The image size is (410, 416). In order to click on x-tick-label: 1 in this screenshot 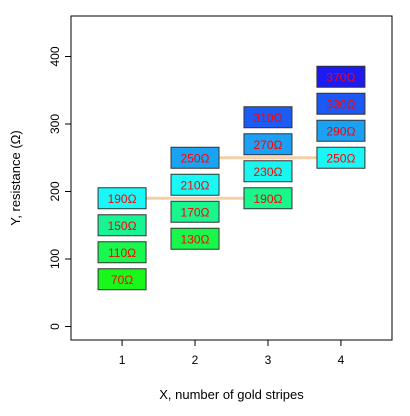, I will do `click(122, 360)`.